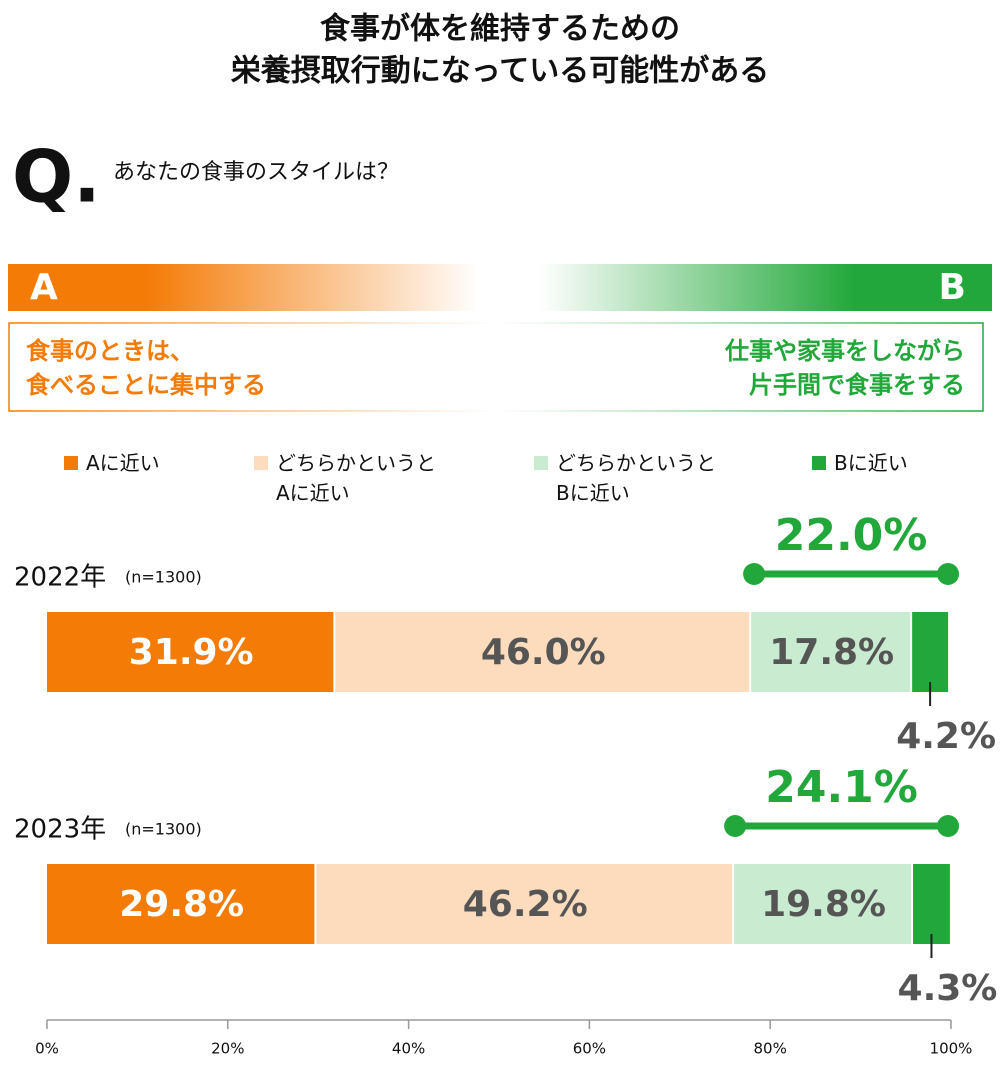 Image resolution: width=1000 pixels, height=1085 pixels. What do you see at coordinates (60, 830) in the screenshot?
I see `category-label: 2023年` at bounding box center [60, 830].